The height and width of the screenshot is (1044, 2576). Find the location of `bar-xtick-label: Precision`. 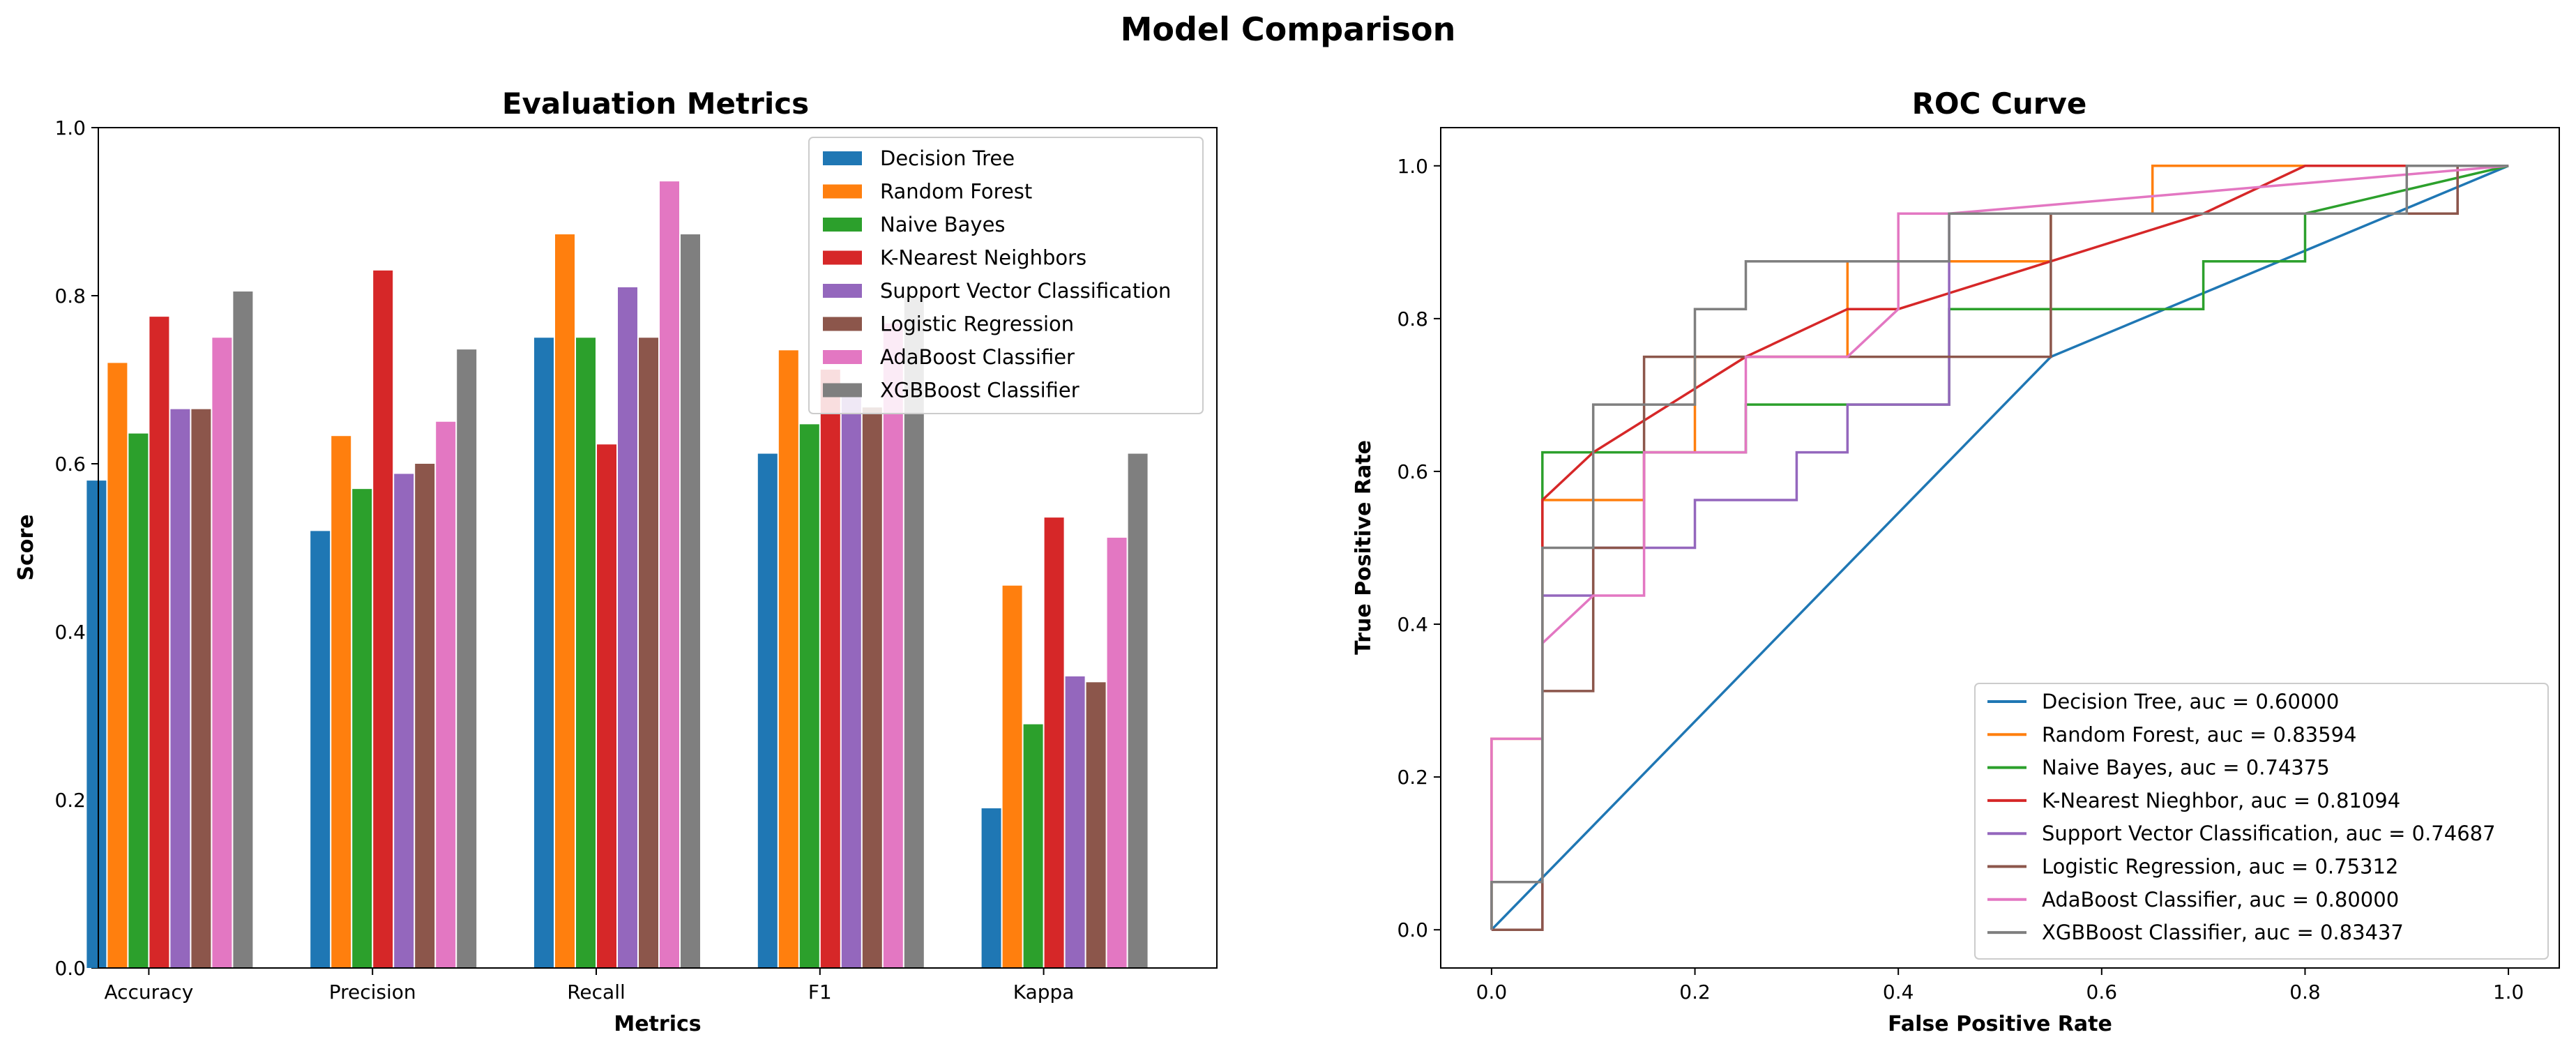

bar-xtick-label: Precision is located at coordinates (372, 993).